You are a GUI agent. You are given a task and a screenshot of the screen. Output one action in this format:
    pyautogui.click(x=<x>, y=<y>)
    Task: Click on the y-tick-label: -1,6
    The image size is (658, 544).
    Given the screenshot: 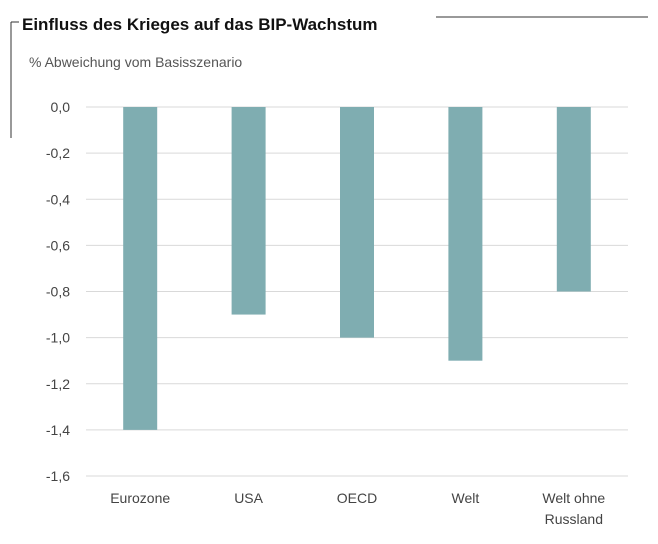 What is the action you would take?
    pyautogui.click(x=58, y=476)
    